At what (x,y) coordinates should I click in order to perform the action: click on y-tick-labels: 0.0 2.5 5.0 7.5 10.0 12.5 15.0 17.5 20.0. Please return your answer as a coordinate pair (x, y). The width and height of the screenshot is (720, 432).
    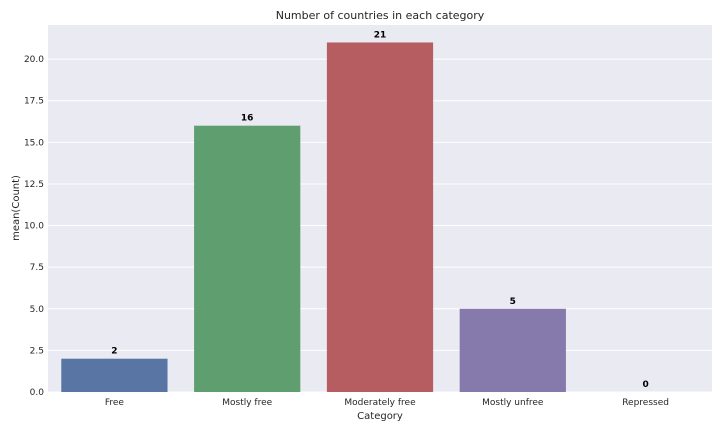
    Looking at the image, I should click on (34, 226).